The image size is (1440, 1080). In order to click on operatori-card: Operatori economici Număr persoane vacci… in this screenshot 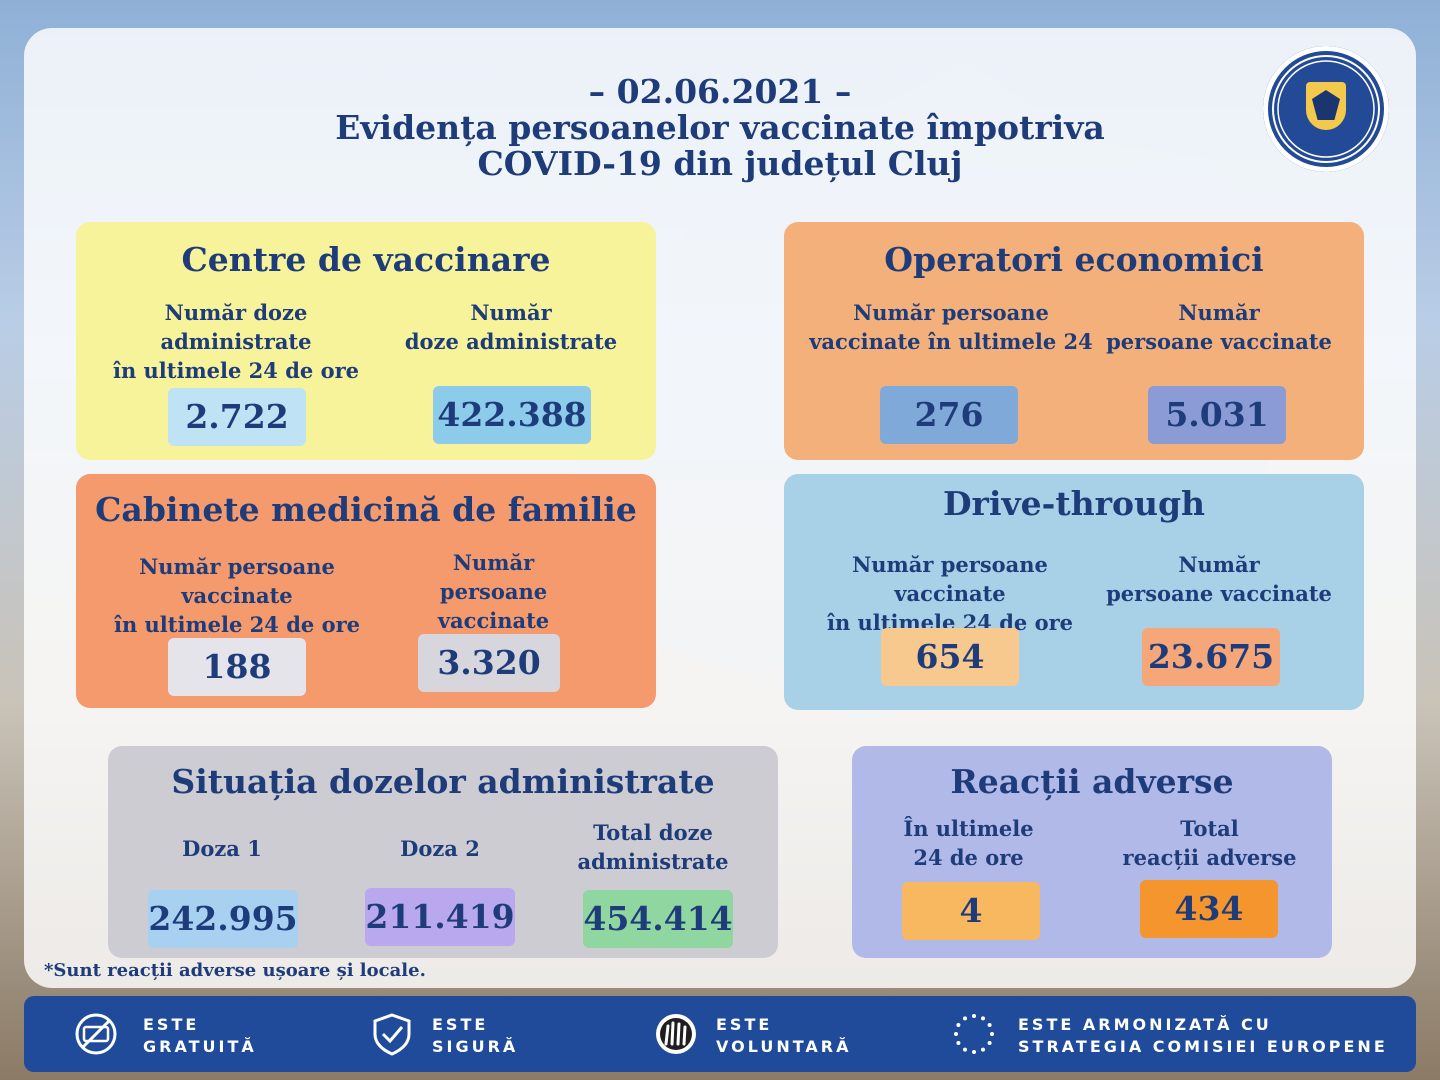, I will do `click(1074, 341)`.